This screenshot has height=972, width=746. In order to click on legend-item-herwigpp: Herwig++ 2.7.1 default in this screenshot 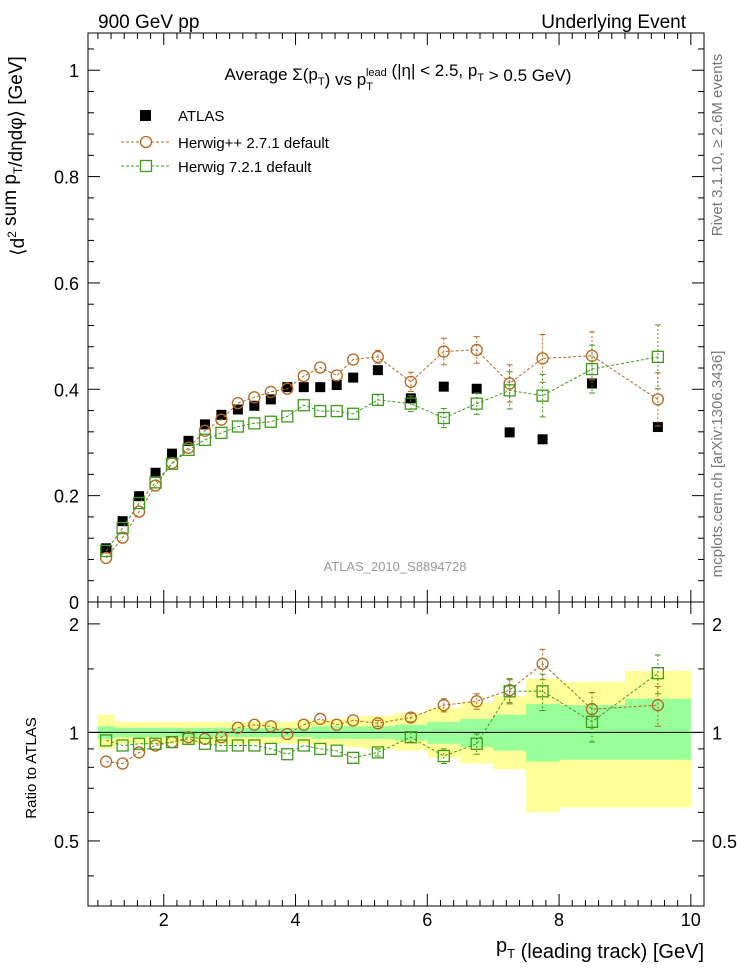, I will do `click(225, 143)`.